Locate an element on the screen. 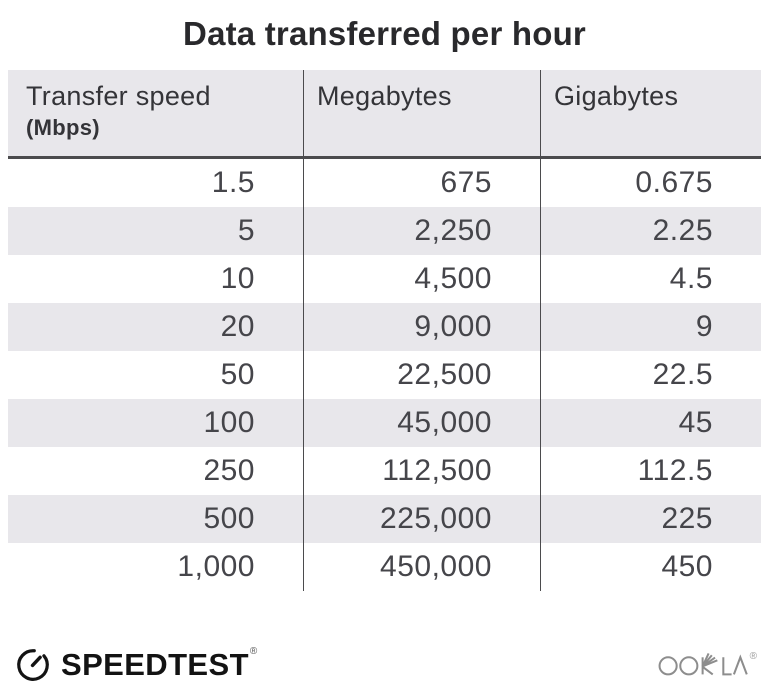  column-header-gigabytes: Gigabytes is located at coordinates (650, 113).